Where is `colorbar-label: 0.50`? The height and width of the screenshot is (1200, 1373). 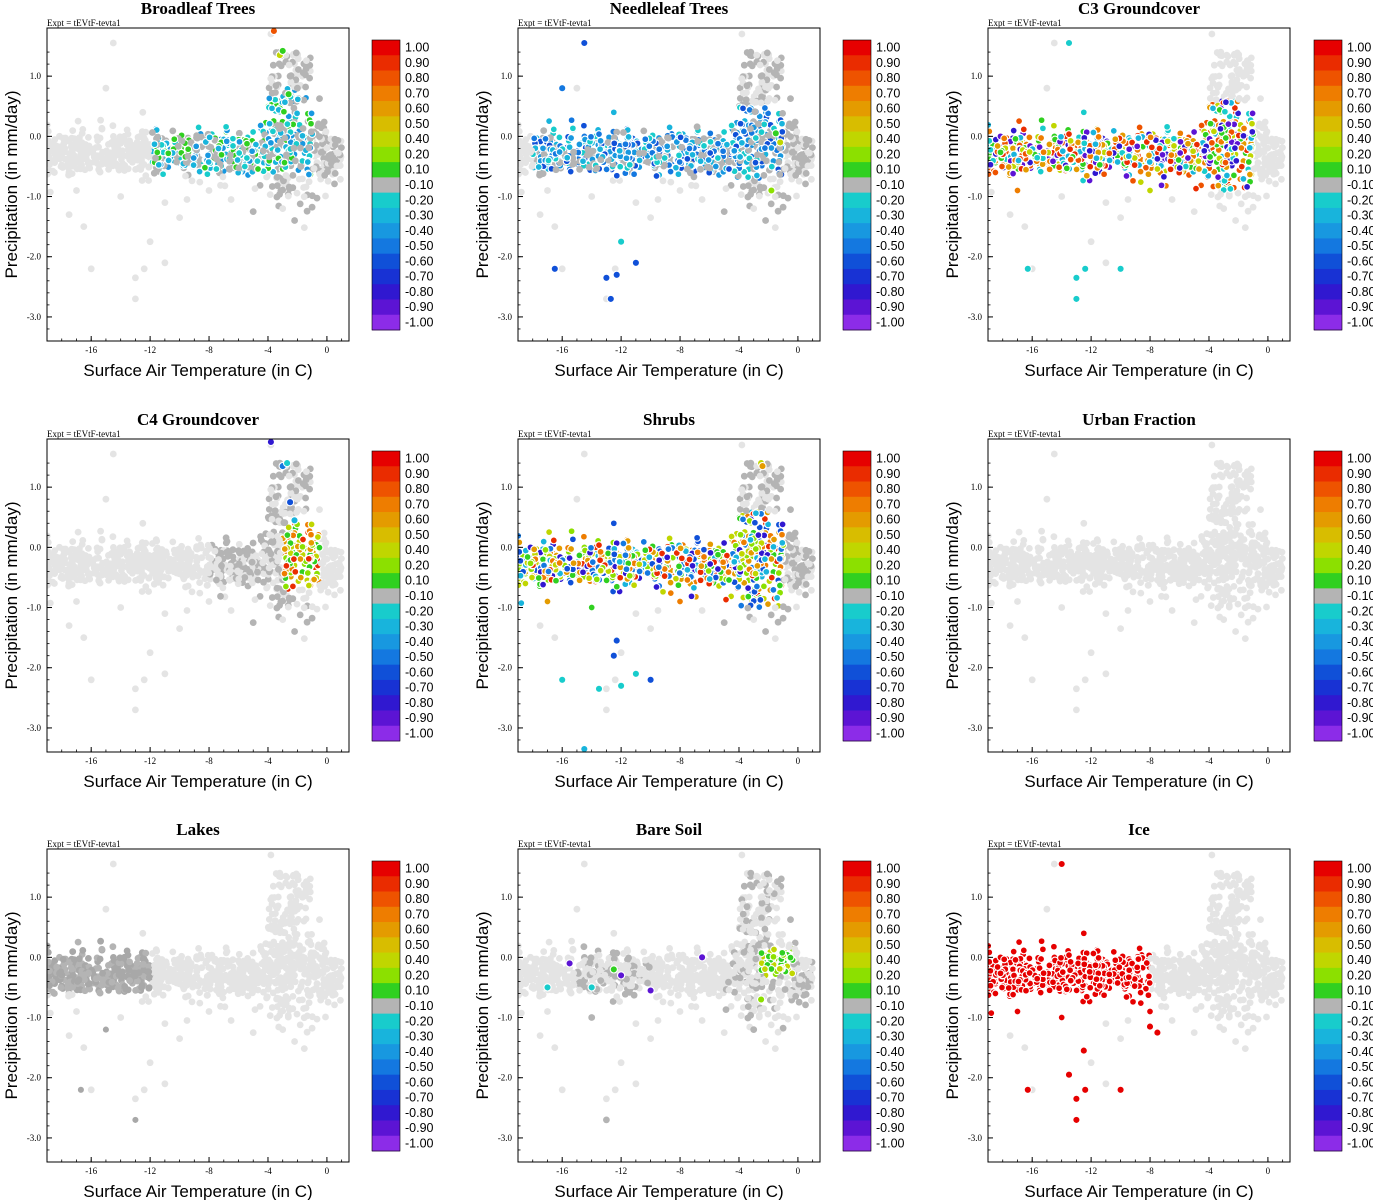 colorbar-label: 0.50 is located at coordinates (1359, 124).